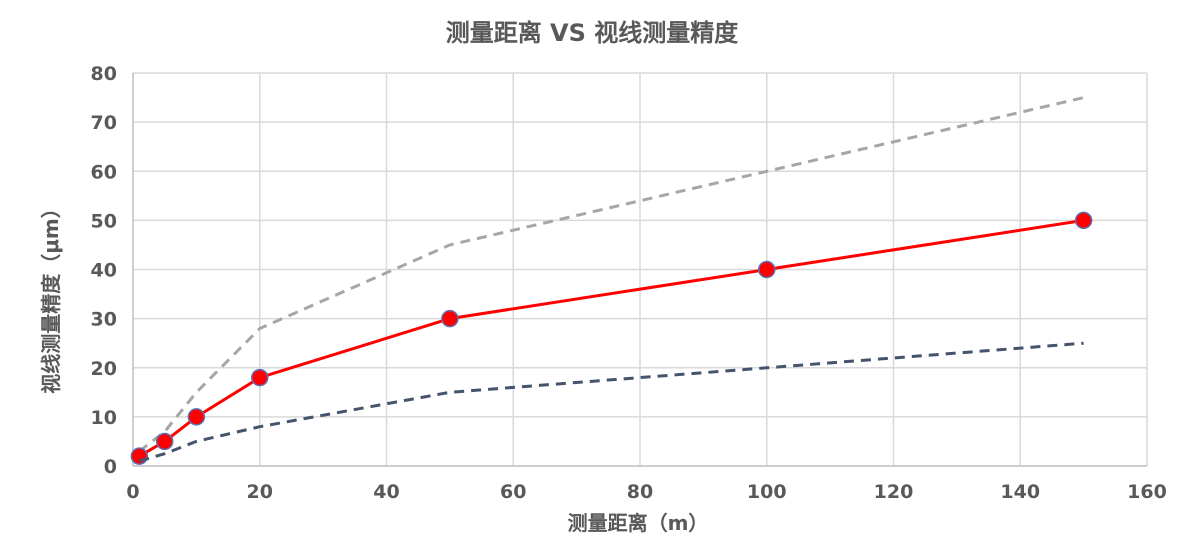  I want to click on y-tick-label: 30, so click(104, 320).